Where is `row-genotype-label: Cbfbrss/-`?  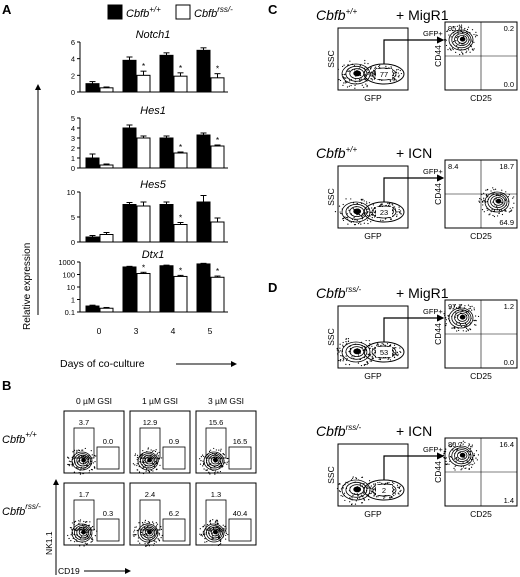 row-genotype-label: Cbfbrss/- is located at coordinates (21, 510).